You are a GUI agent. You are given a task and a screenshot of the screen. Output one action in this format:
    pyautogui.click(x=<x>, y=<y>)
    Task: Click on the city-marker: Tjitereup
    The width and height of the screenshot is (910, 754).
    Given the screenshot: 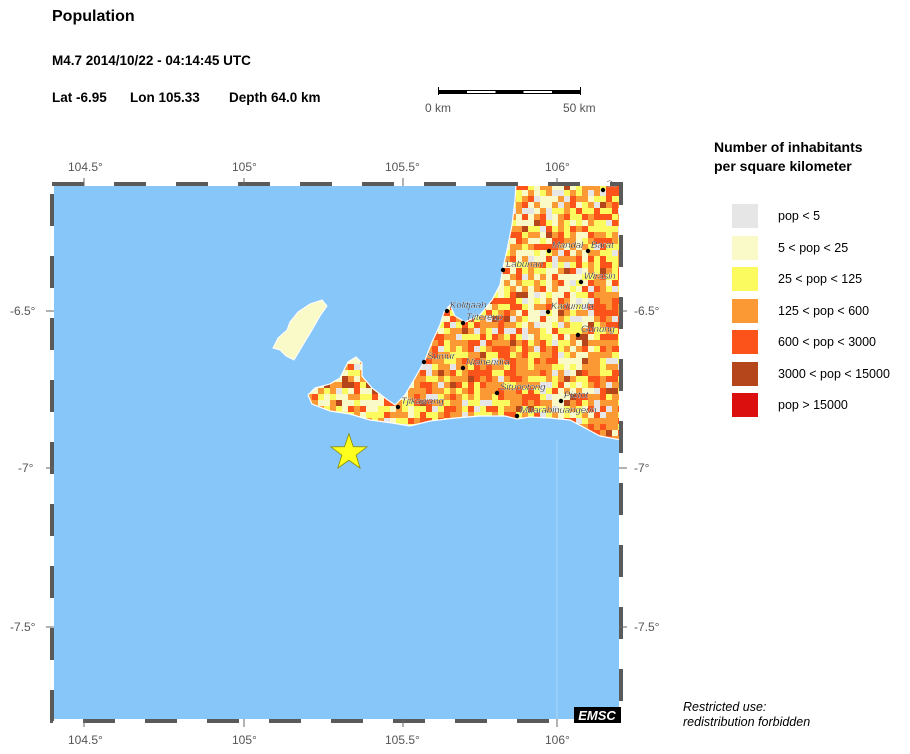 What is the action you would take?
    pyautogui.click(x=481, y=319)
    